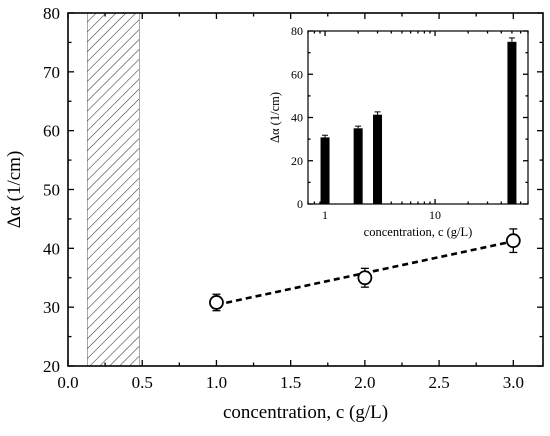  Describe the element at coordinates (51, 131) in the screenshot. I see `y-tick-label: 60` at that location.